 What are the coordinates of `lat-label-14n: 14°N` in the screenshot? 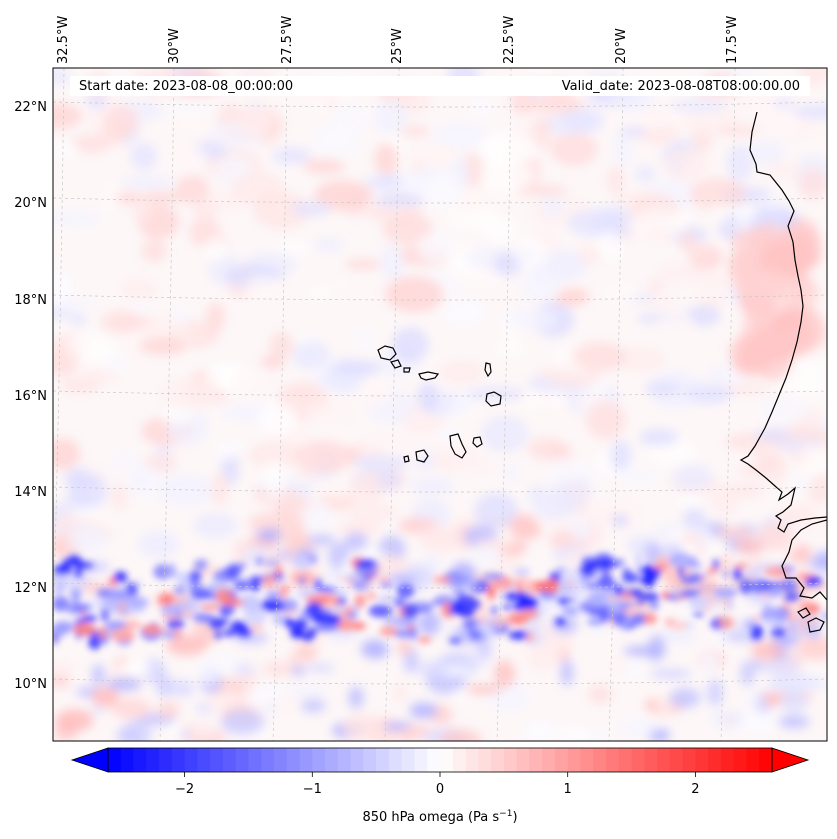 It's located at (30, 492).